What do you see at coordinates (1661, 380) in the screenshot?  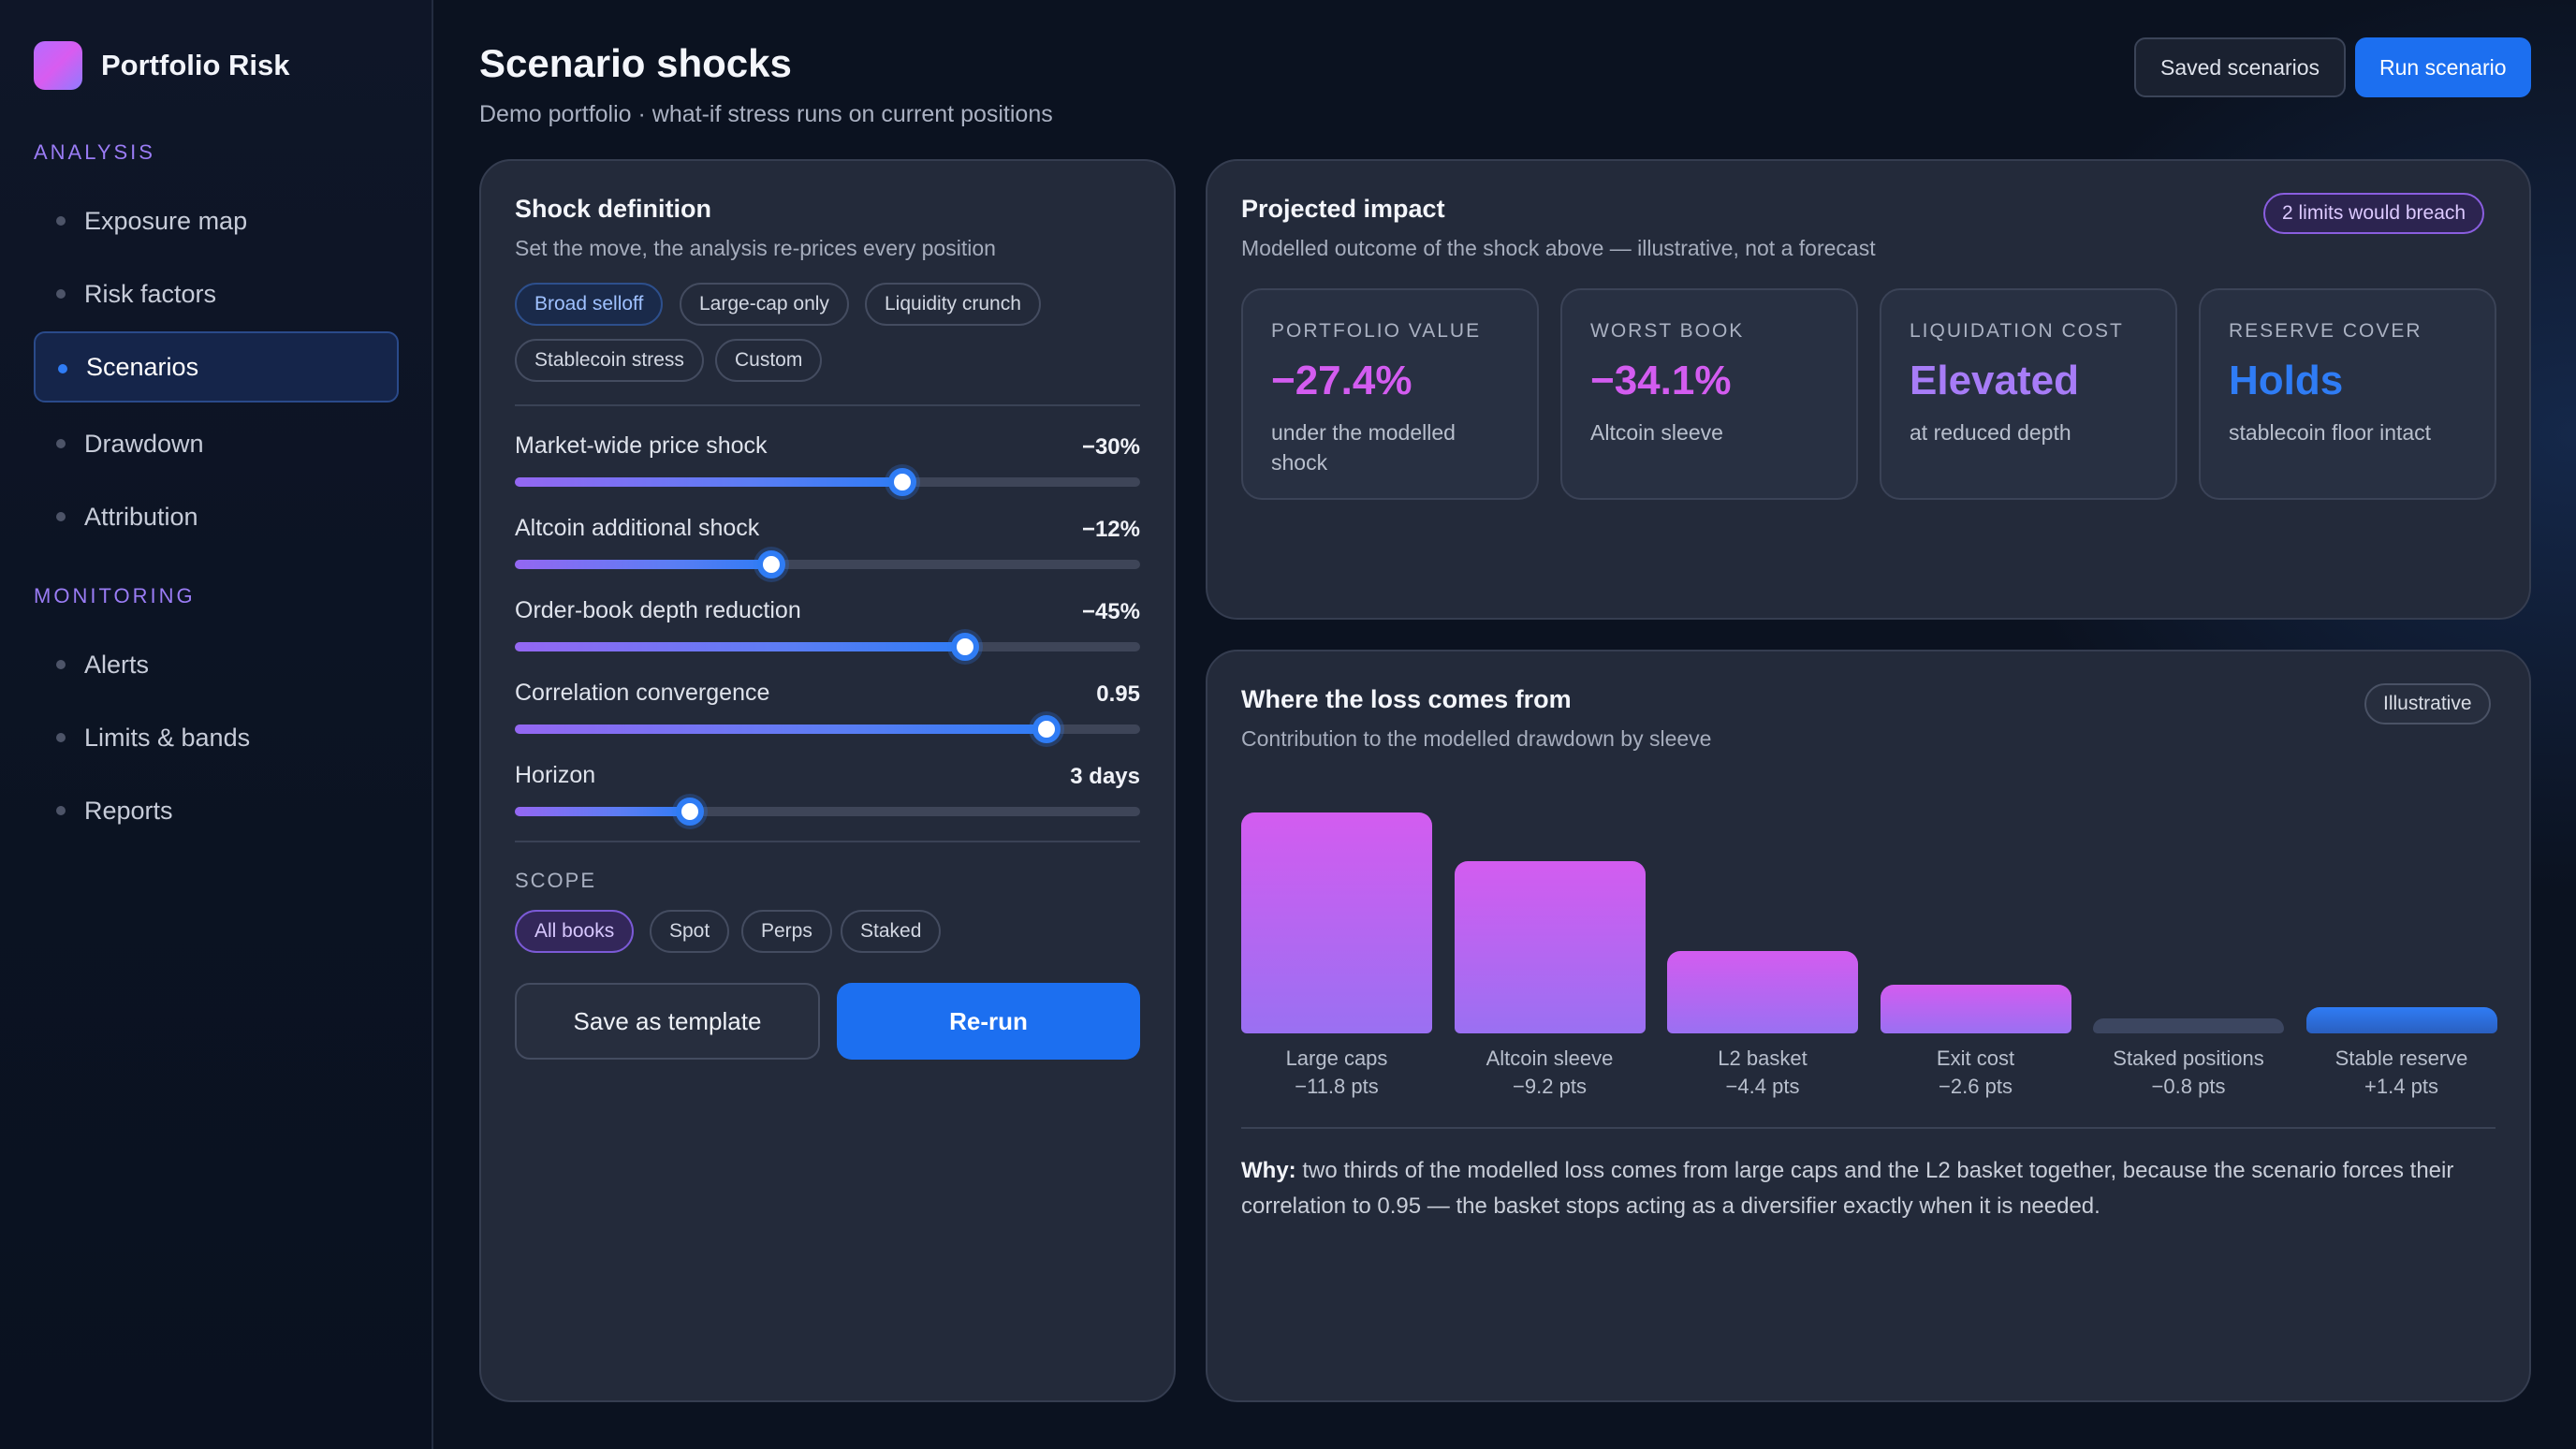 I see `metric-value: −34.1%` at bounding box center [1661, 380].